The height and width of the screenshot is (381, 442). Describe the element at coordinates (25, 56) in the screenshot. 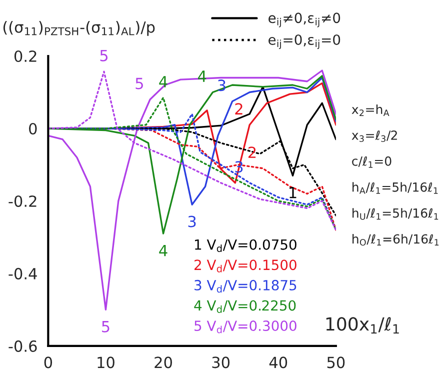

I see `y-tick-label: 0.2` at that location.